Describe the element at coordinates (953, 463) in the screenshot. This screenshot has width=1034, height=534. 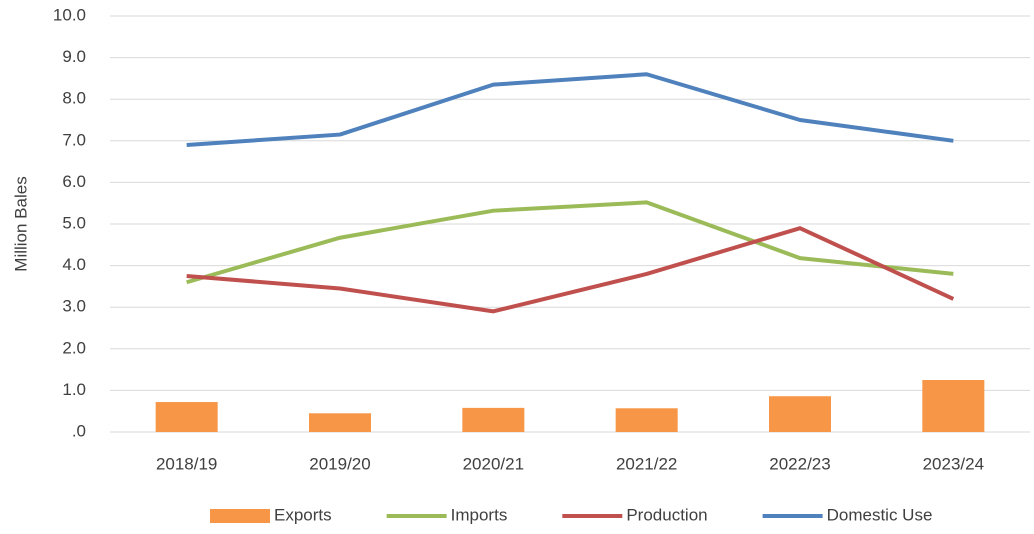
I see `x-tick-label: 2023/24` at that location.